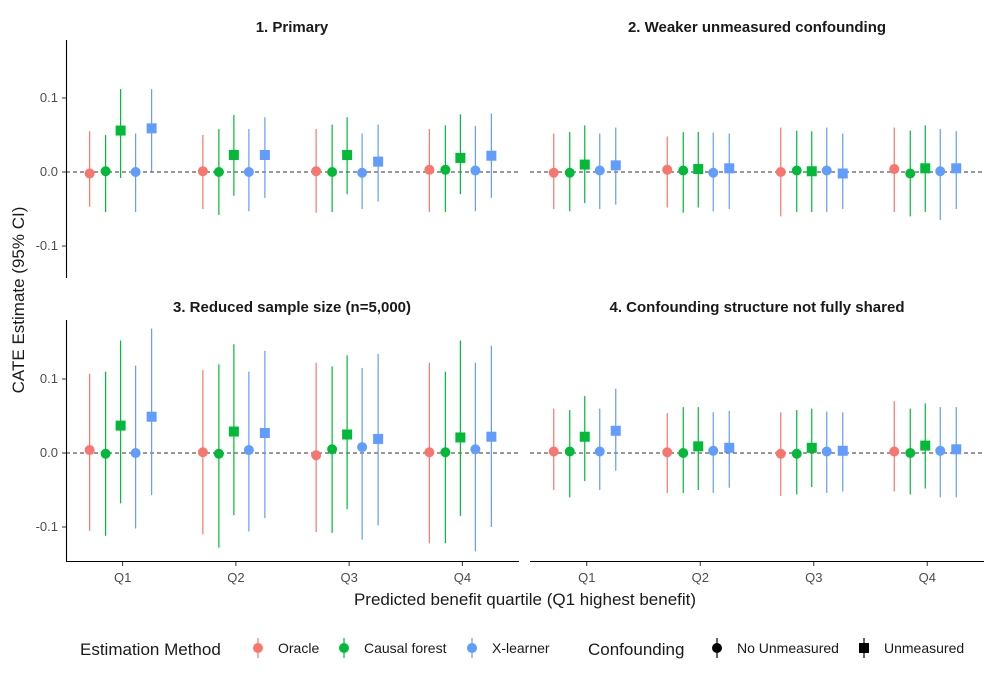  Describe the element at coordinates (894, 451) in the screenshot. I see `p4-q4-oracle-no-unmeasured-point` at that location.